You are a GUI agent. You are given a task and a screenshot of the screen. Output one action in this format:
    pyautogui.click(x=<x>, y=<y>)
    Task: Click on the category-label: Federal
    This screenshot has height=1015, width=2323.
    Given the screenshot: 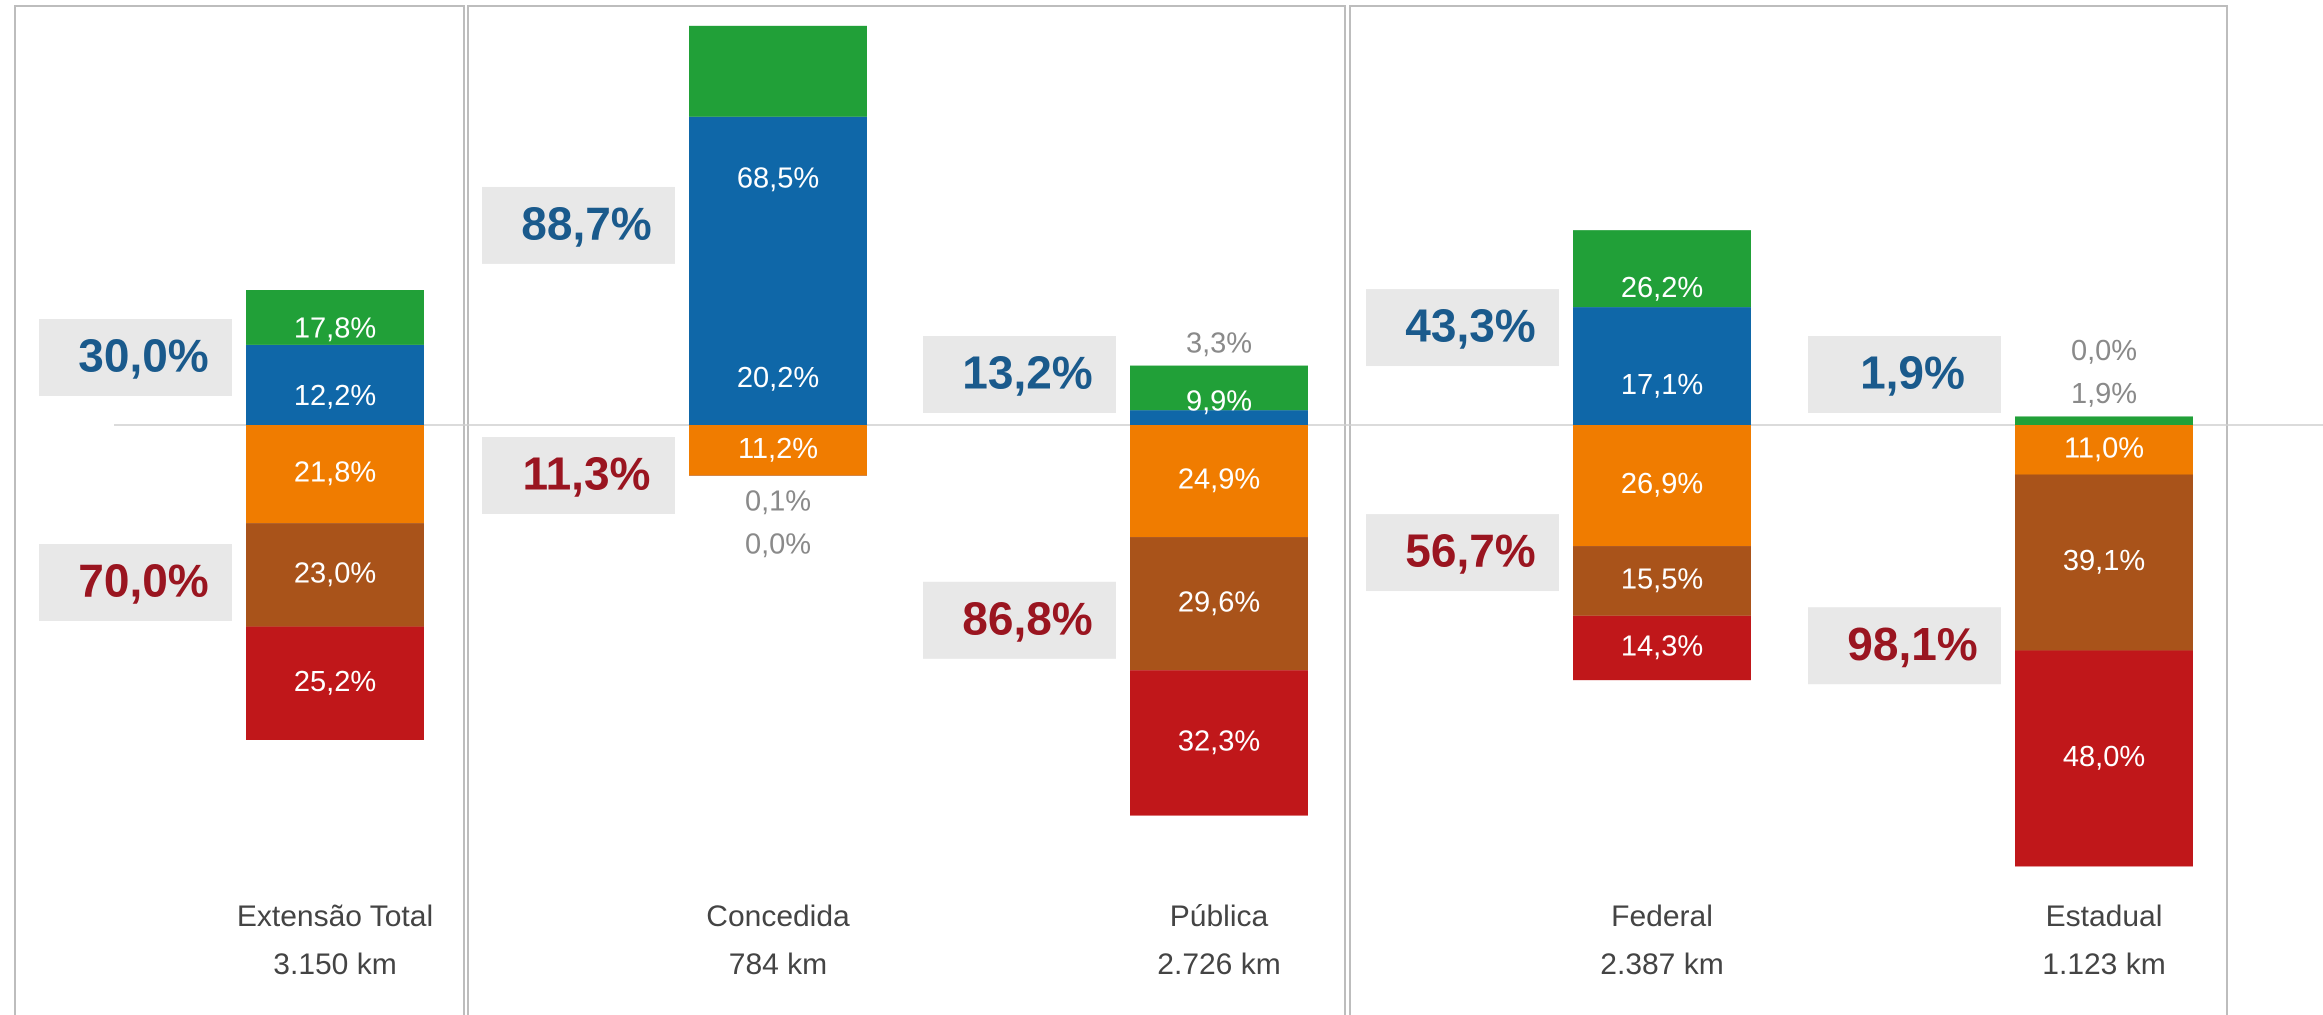 What is the action you would take?
    pyautogui.click(x=1662, y=916)
    